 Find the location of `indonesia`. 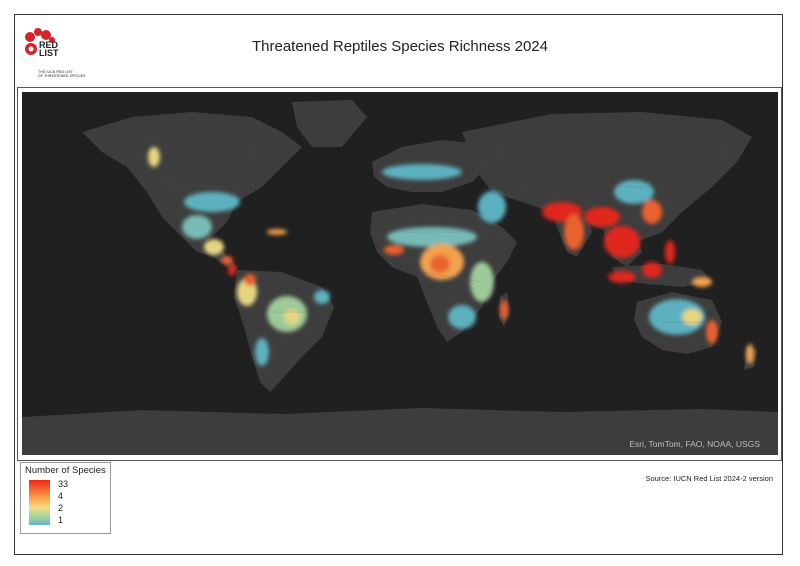

indonesia is located at coordinates (662, 275).